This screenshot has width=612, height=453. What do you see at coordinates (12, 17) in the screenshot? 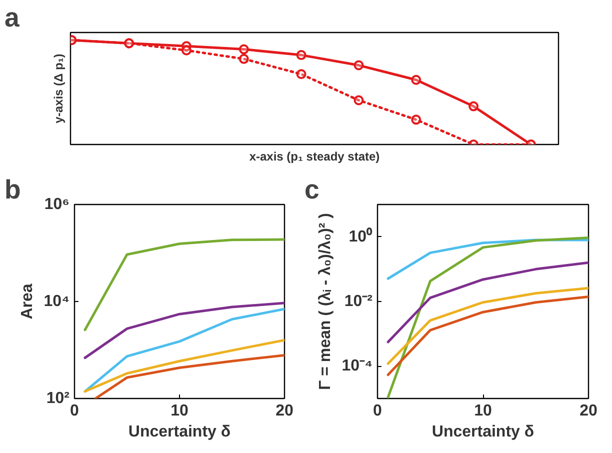
I see `text: a` at bounding box center [12, 17].